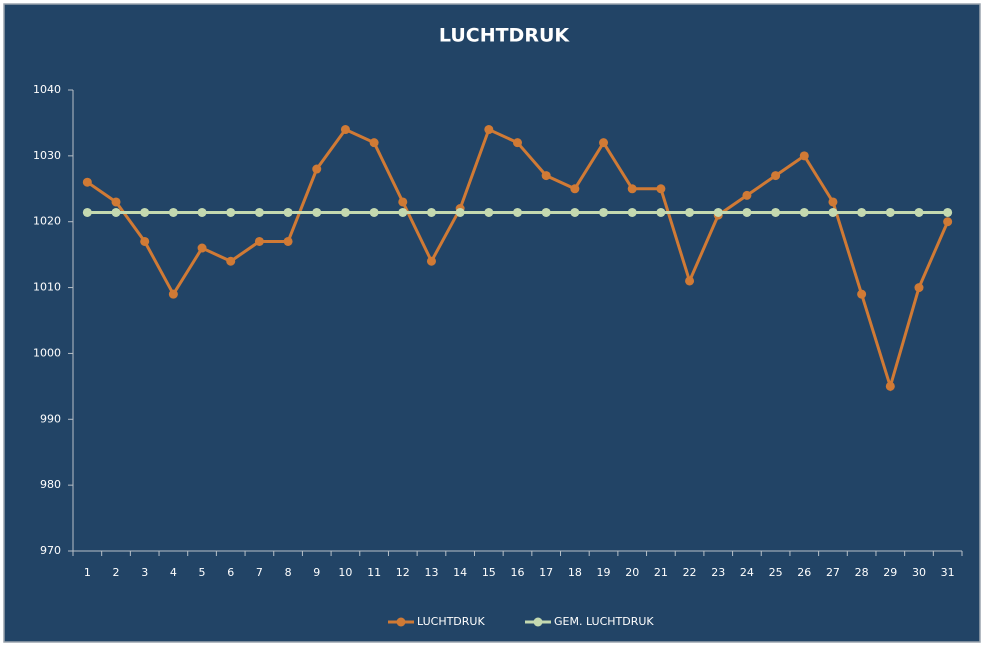  I want to click on y-tick-label: 1010, so click(47, 287).